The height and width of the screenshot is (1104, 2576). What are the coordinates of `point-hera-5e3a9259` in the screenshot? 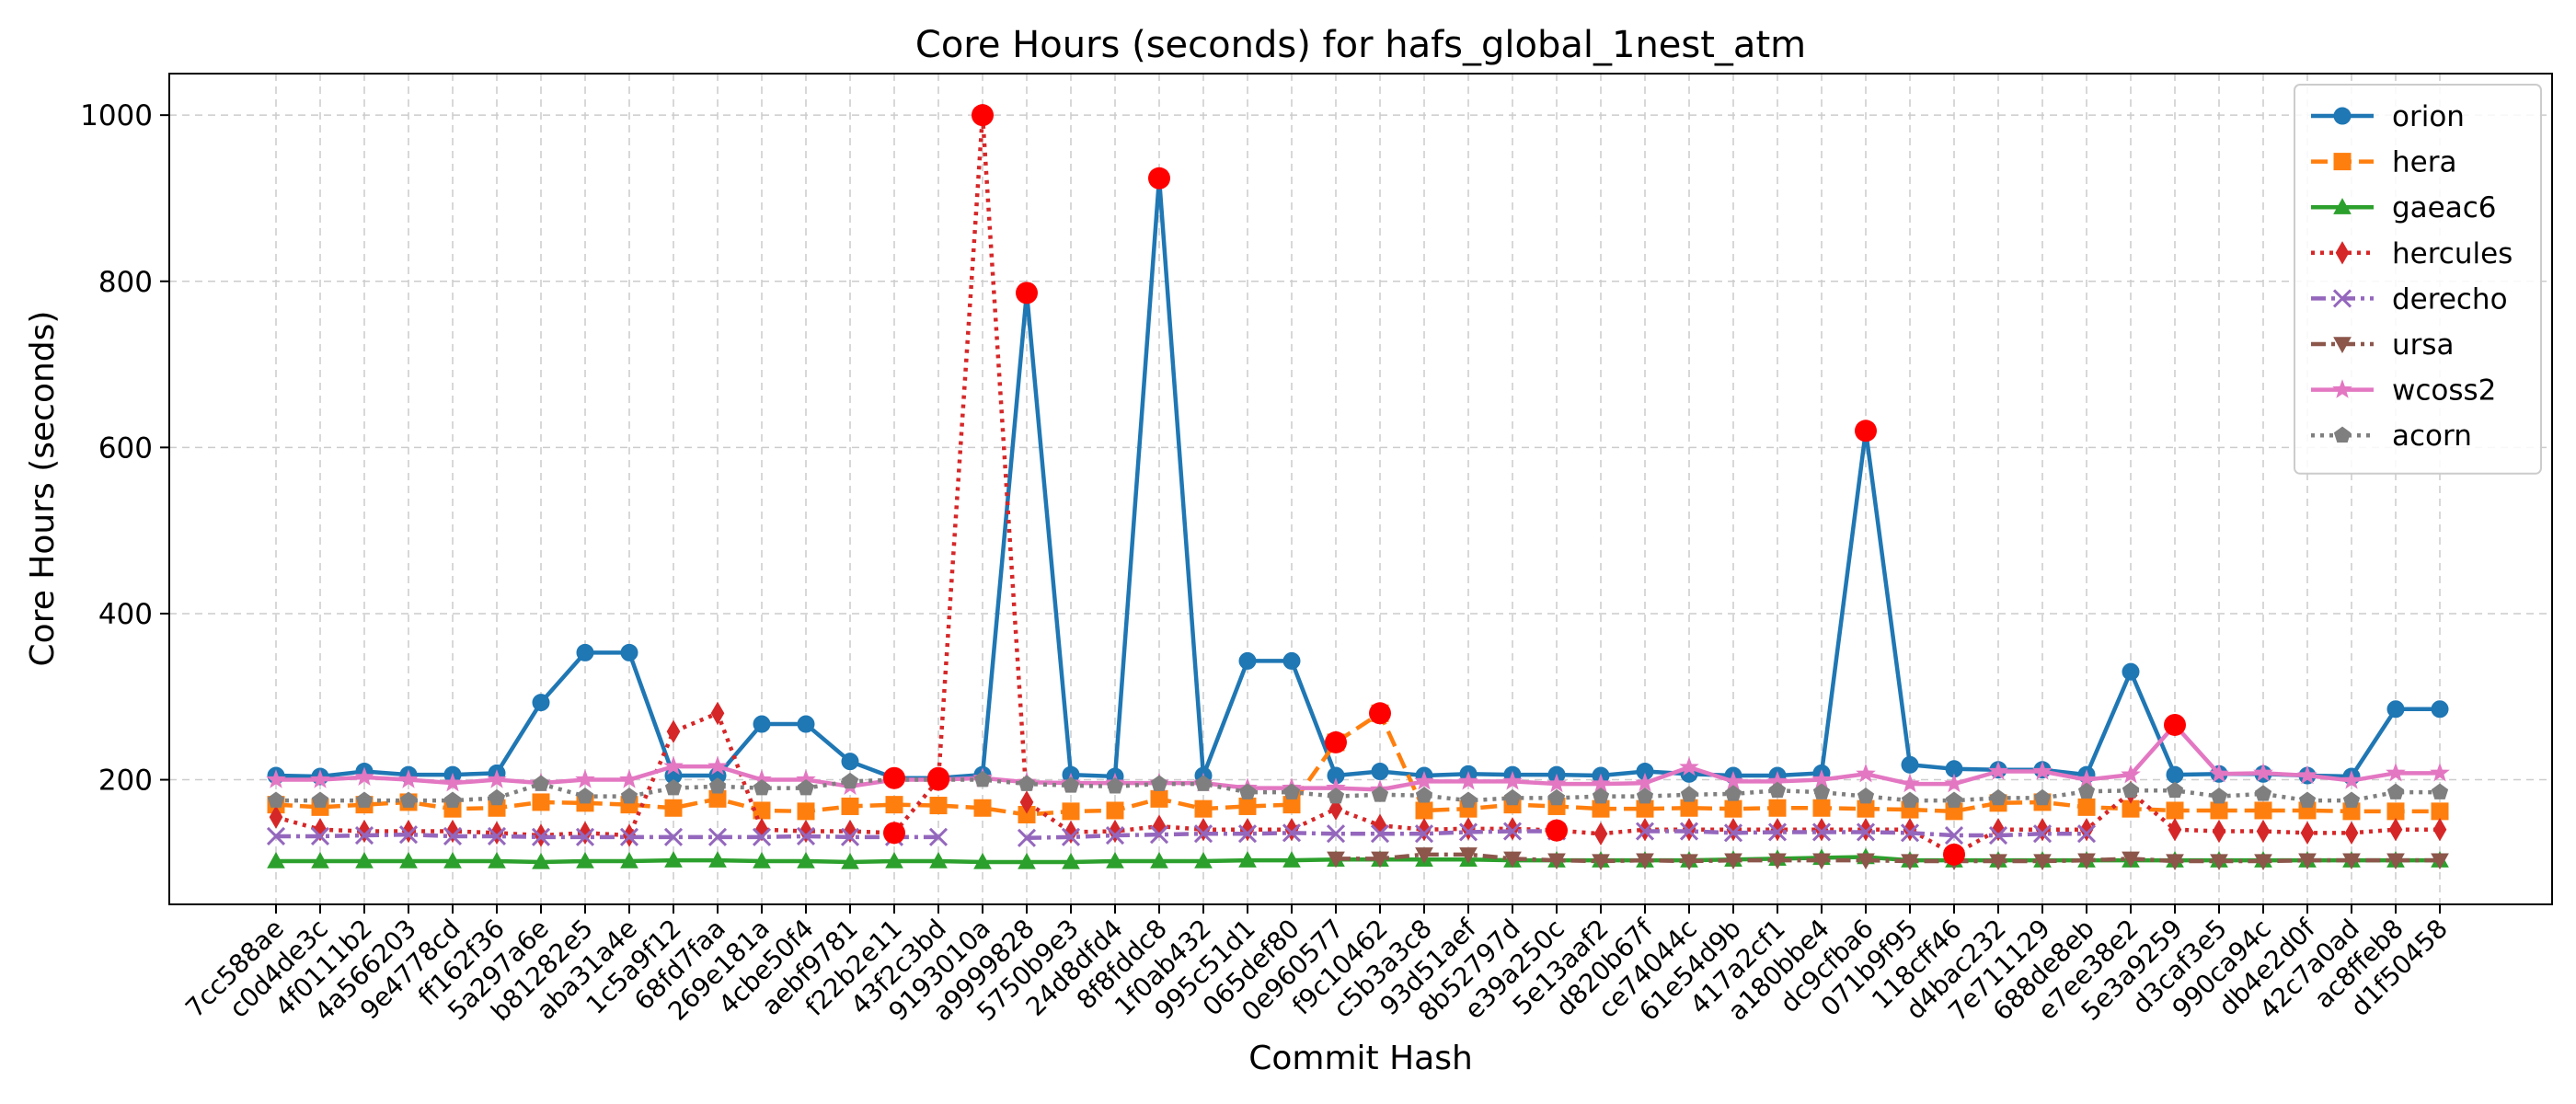 It's located at (2175, 810).